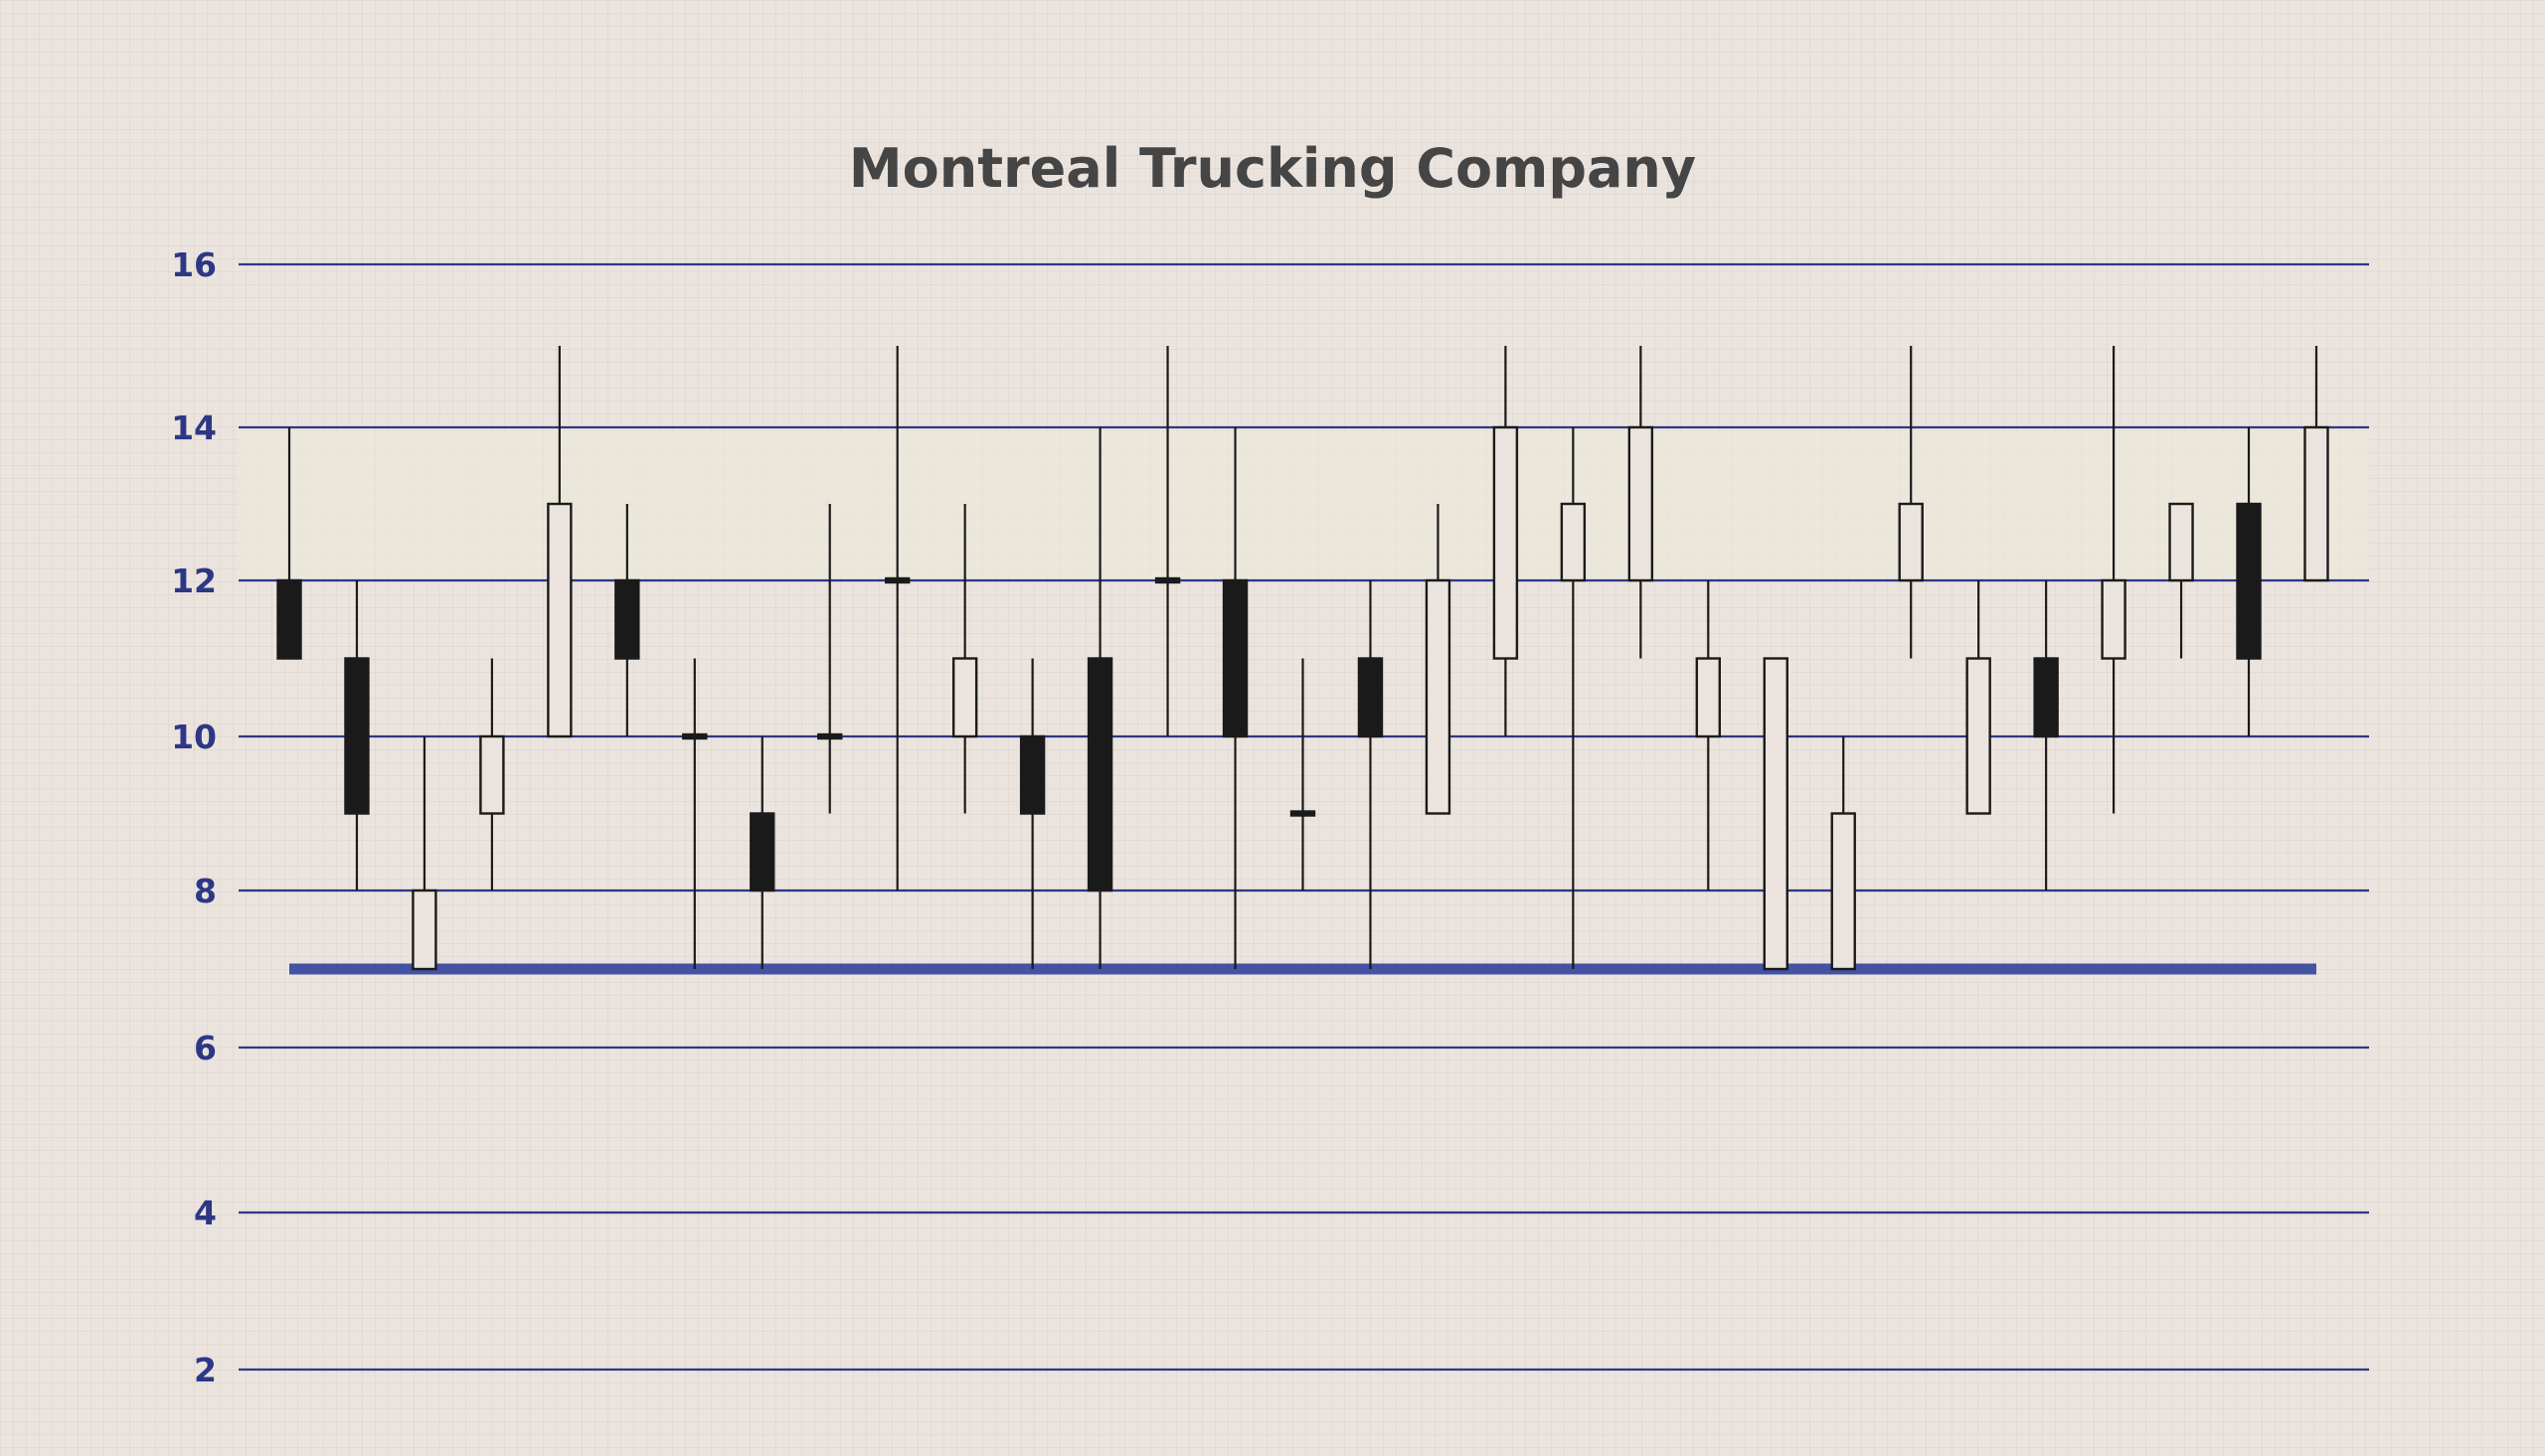 The image size is (2545, 1456). I want to click on y-tick-label-16: 16, so click(194, 264).